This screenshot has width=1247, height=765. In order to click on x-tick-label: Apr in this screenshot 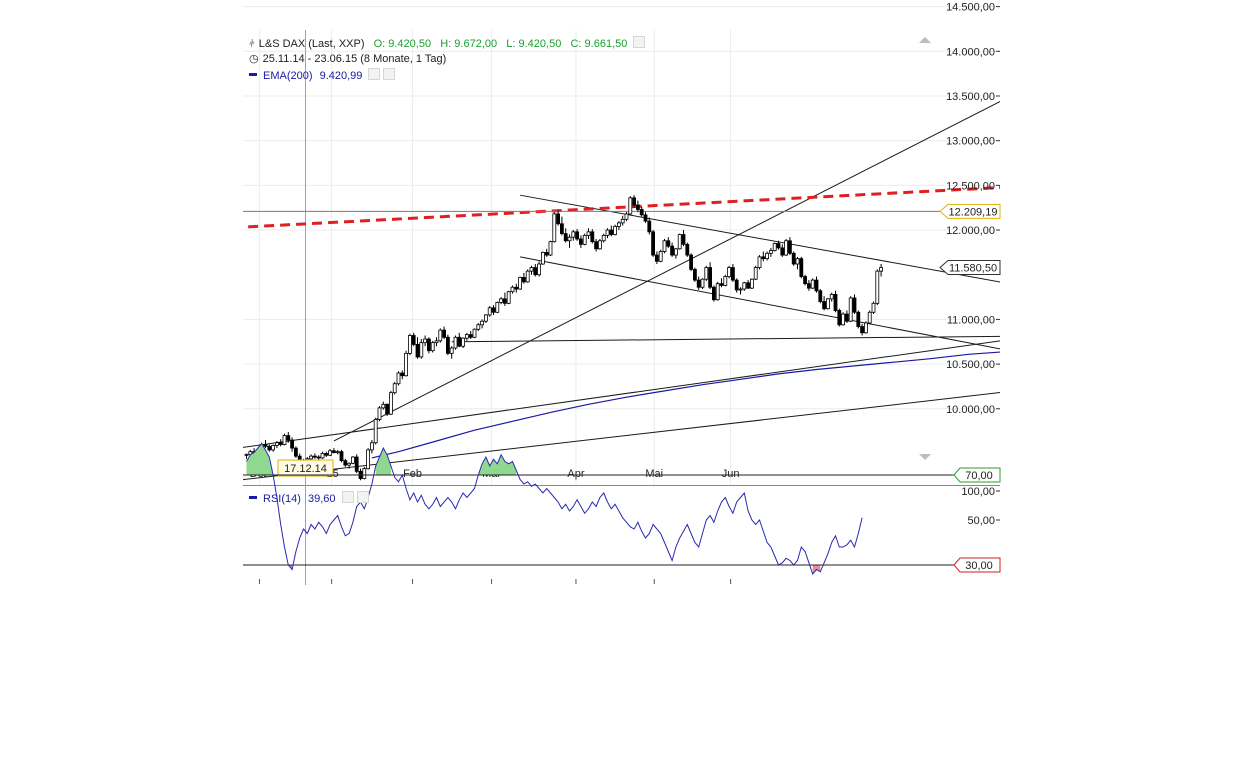, I will do `click(575, 474)`.